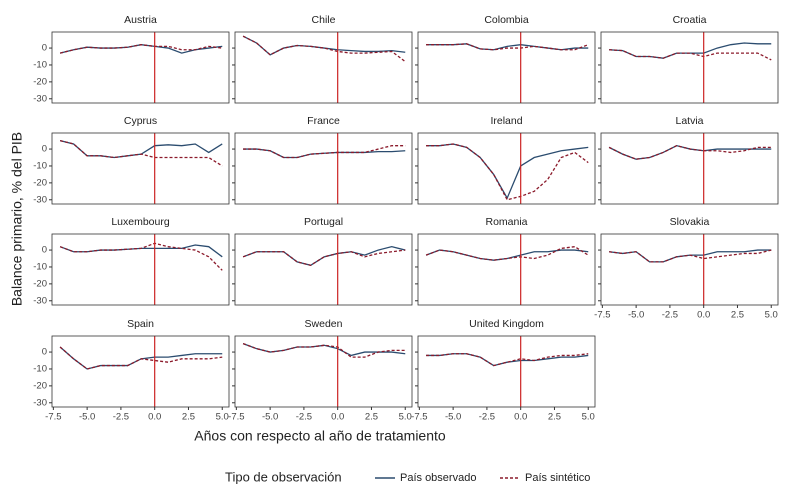 Image resolution: width=800 pixels, height=494 pixels. Describe the element at coordinates (690, 222) in the screenshot. I see `panel-title: Slovakia` at that location.